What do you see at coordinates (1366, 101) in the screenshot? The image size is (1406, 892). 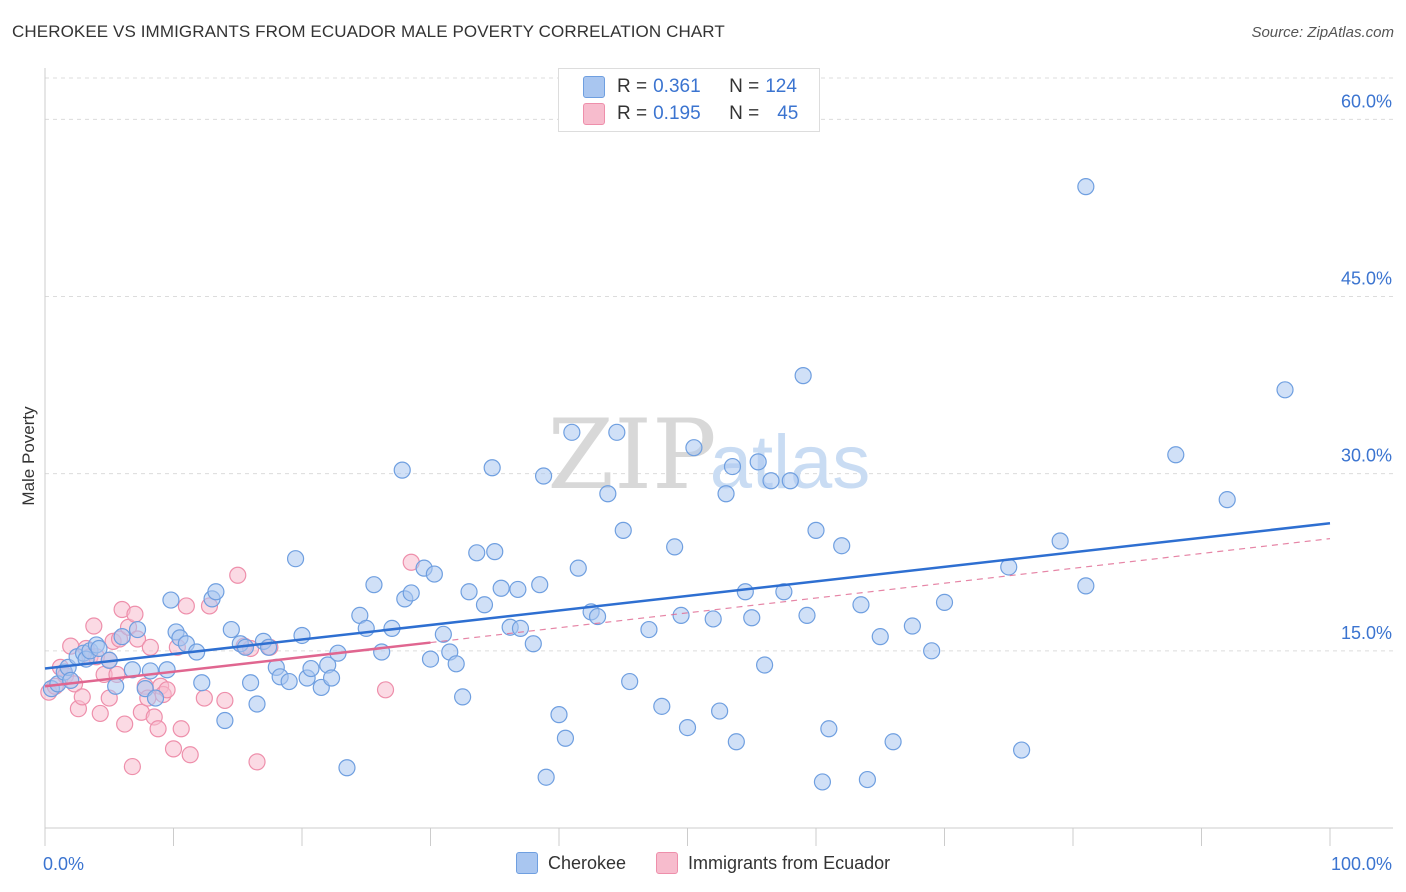 I see `y-tick-label: 60.0%` at bounding box center [1366, 101].